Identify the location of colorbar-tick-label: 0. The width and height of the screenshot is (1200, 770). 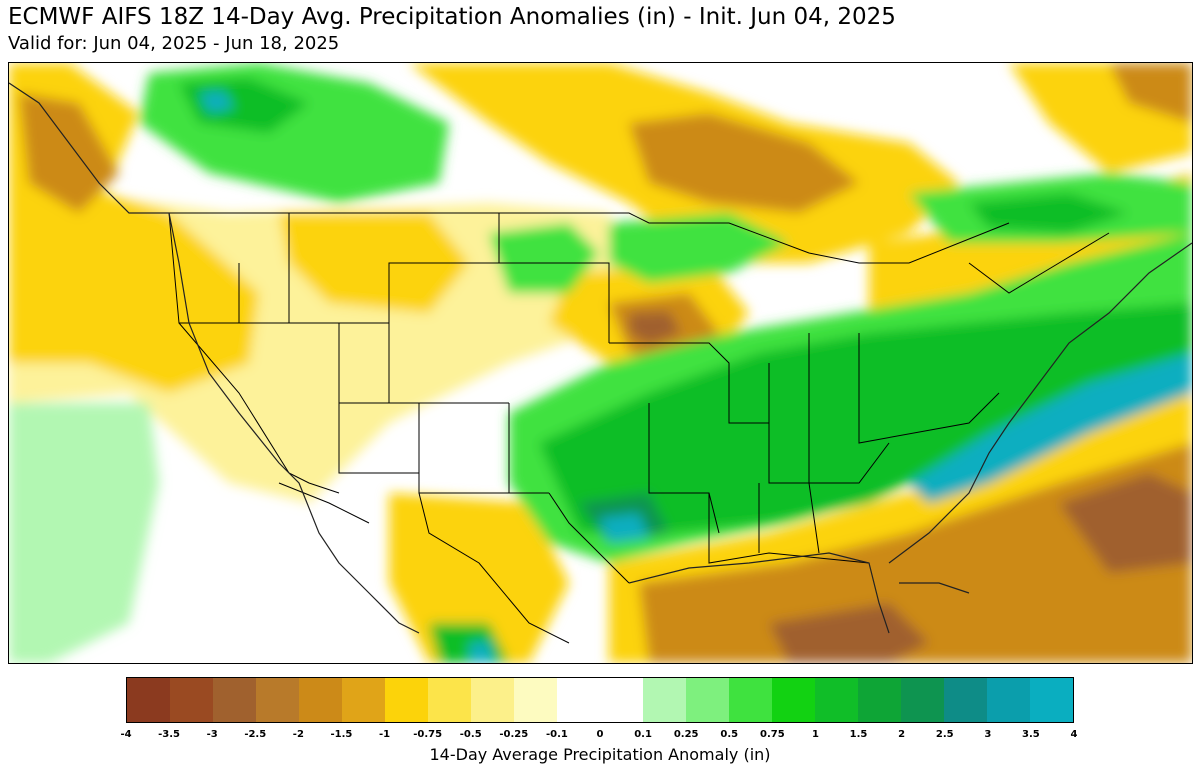
(600, 734).